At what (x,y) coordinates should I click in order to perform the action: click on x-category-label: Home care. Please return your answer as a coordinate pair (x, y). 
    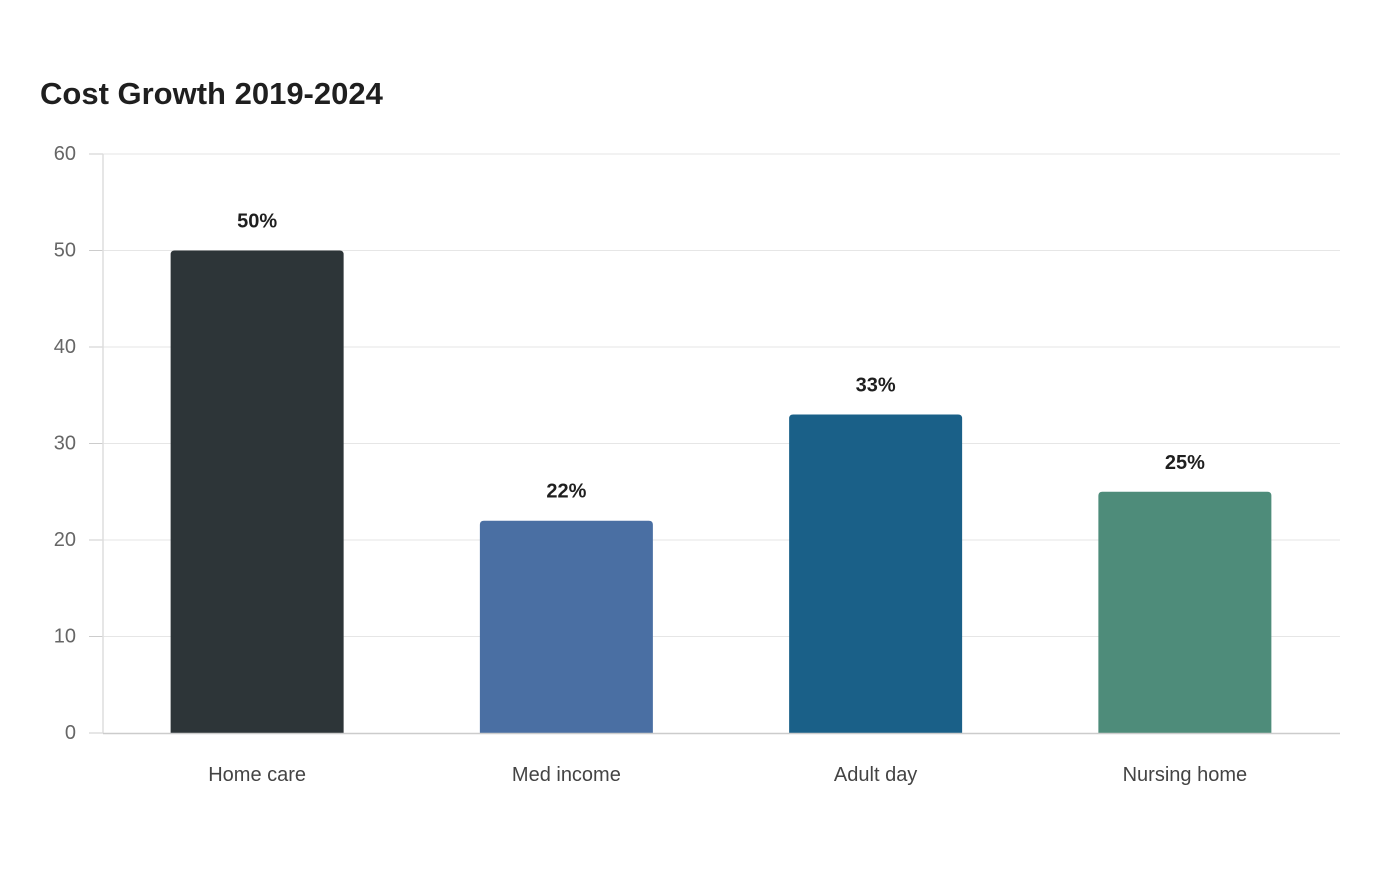
    Looking at the image, I should click on (257, 775).